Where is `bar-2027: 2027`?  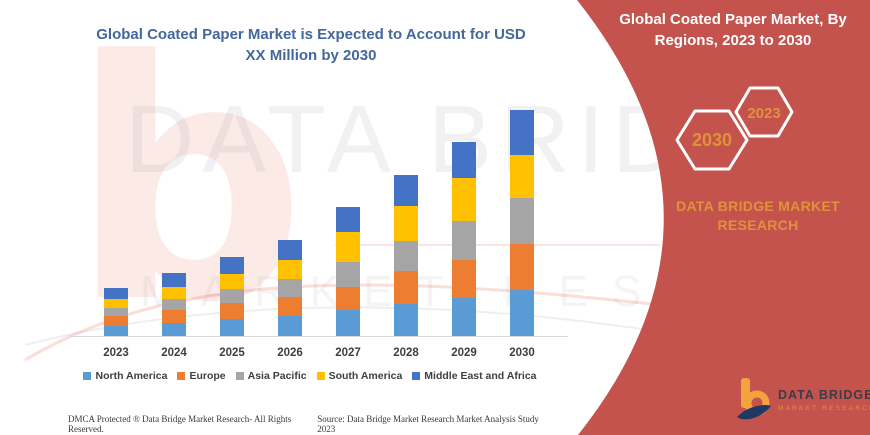 bar-2027: 2027 is located at coordinates (348, 229).